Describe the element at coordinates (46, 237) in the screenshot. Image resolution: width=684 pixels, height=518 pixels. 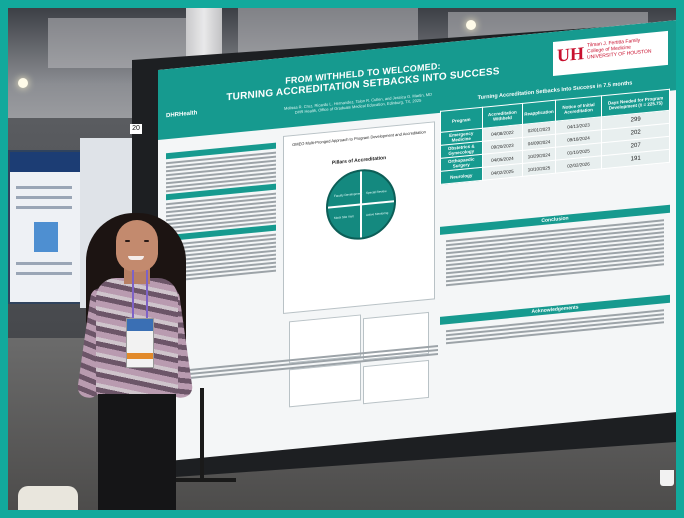
I see `neighbor-poster-figure` at that location.